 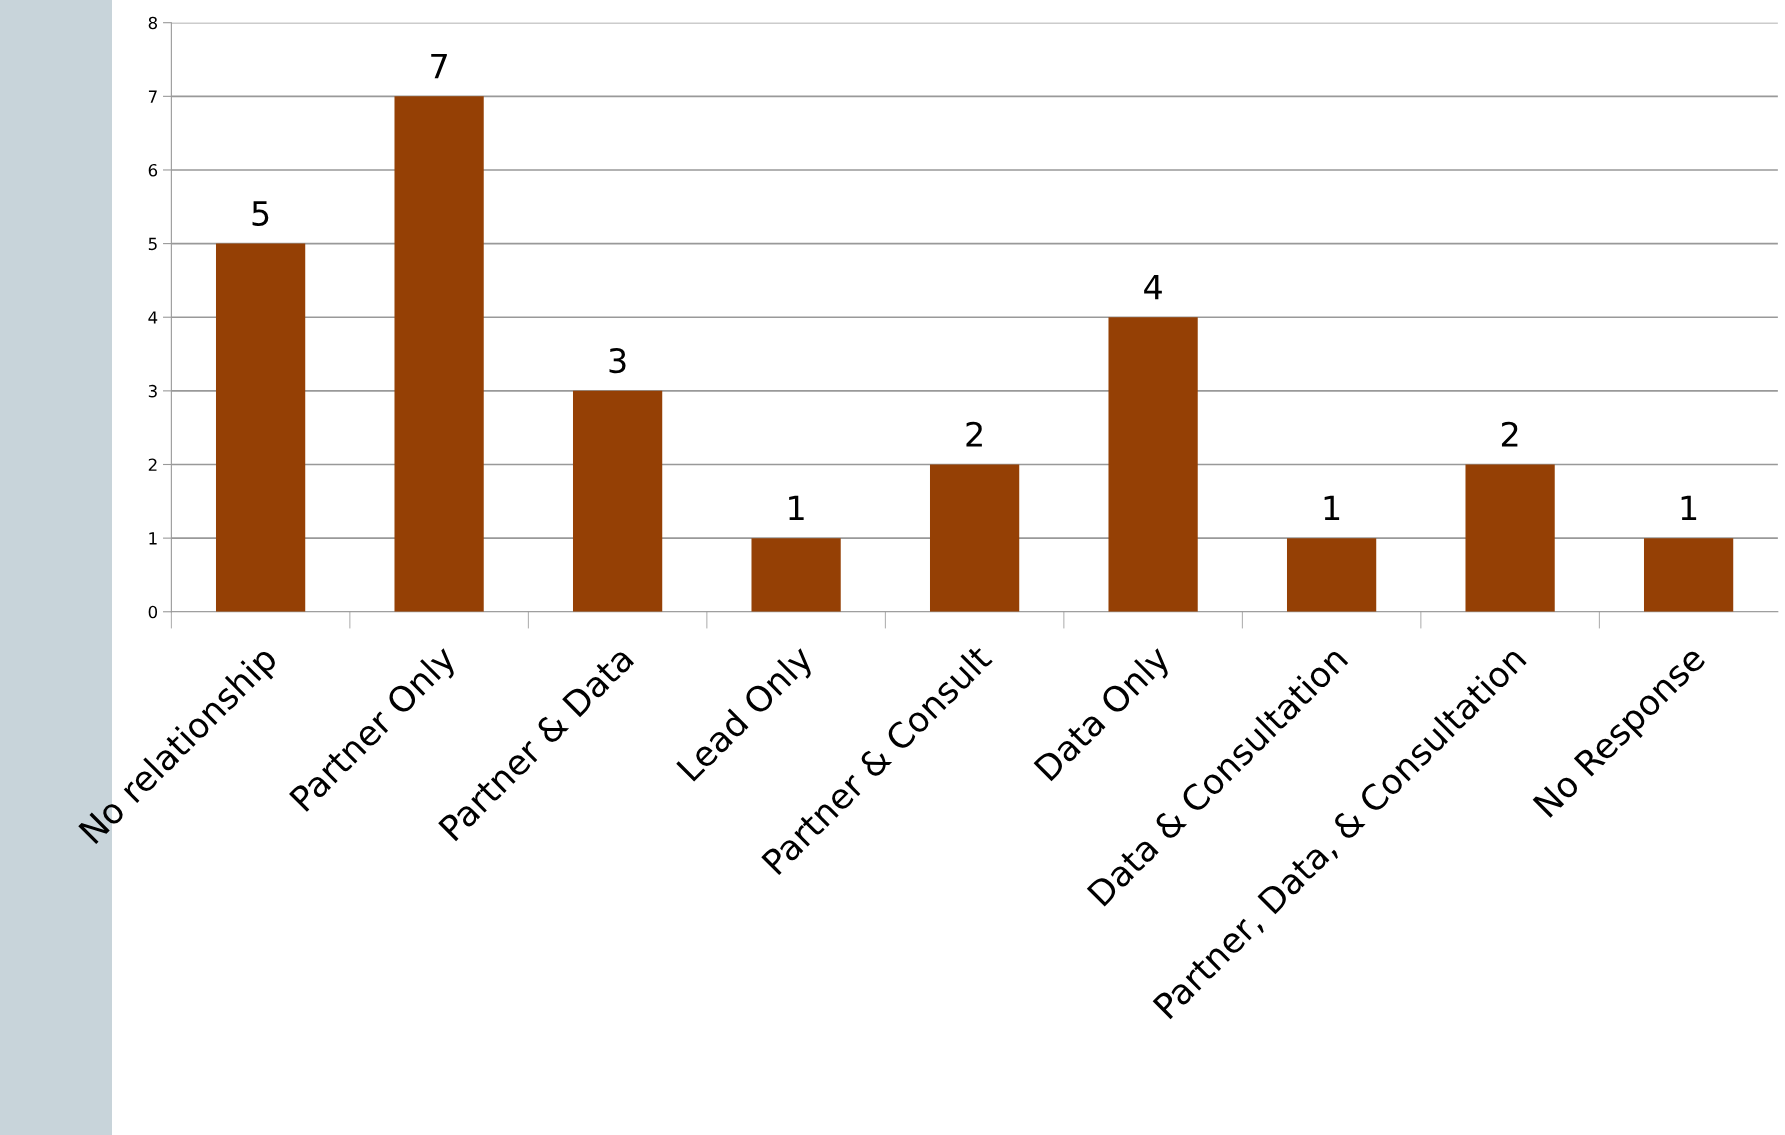 What do you see at coordinates (153, 170) in the screenshot?
I see `y-tick-label: 6` at bounding box center [153, 170].